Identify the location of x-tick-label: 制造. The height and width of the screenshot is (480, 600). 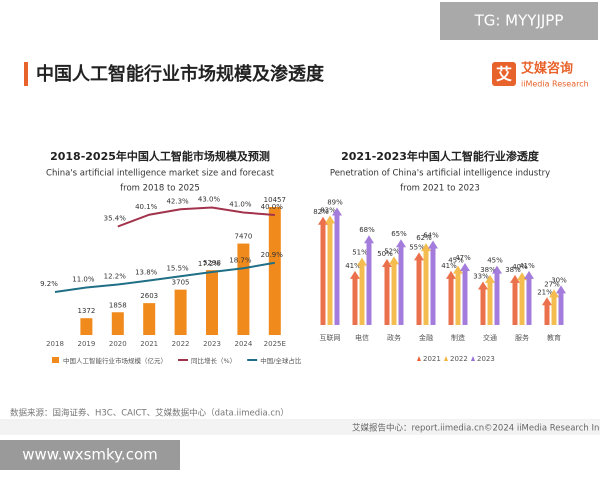
(458, 337).